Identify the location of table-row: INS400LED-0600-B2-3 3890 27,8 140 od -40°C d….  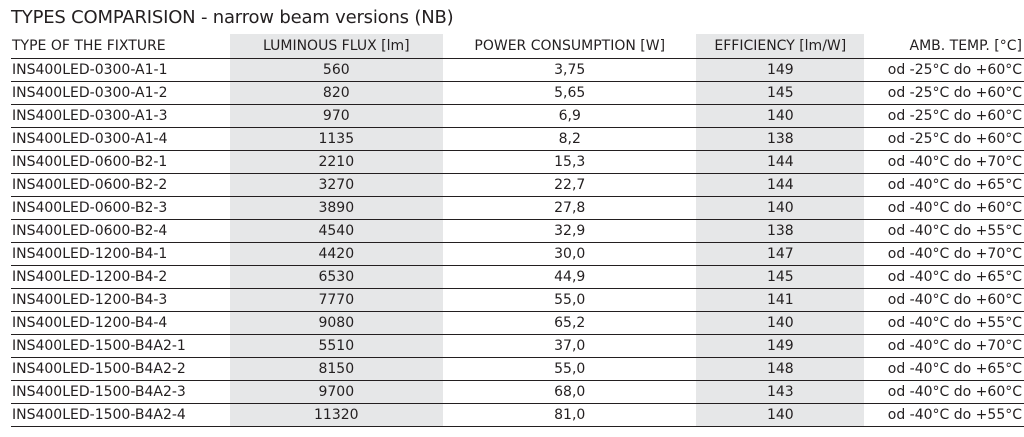
(517, 208).